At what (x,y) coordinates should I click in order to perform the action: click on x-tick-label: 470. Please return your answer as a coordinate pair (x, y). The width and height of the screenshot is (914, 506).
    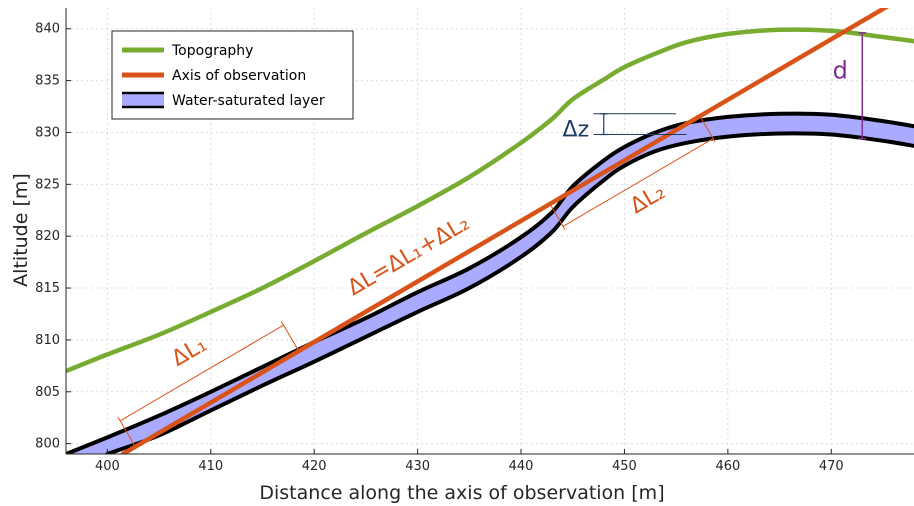
    Looking at the image, I should click on (831, 466).